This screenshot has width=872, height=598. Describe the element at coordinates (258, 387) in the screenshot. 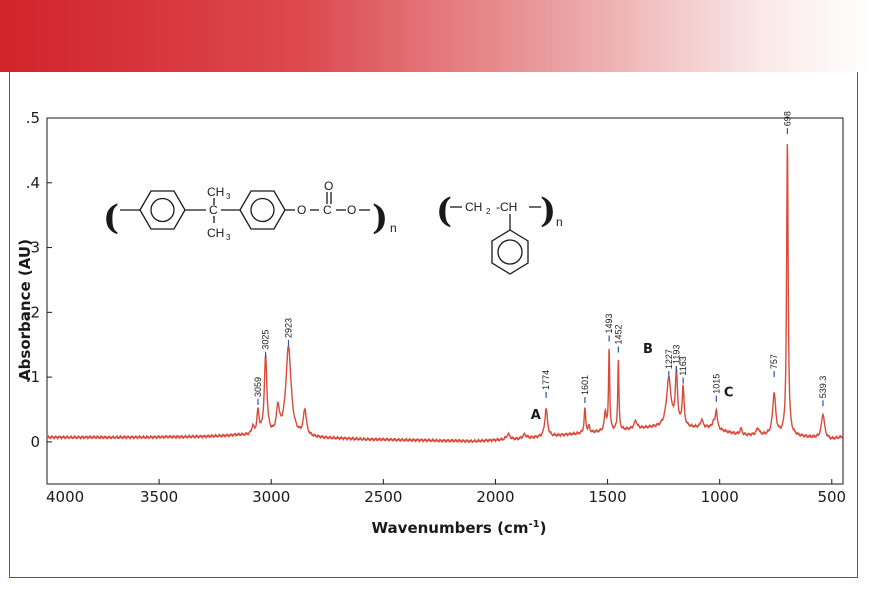

I see `peak-label: 3059` at that location.